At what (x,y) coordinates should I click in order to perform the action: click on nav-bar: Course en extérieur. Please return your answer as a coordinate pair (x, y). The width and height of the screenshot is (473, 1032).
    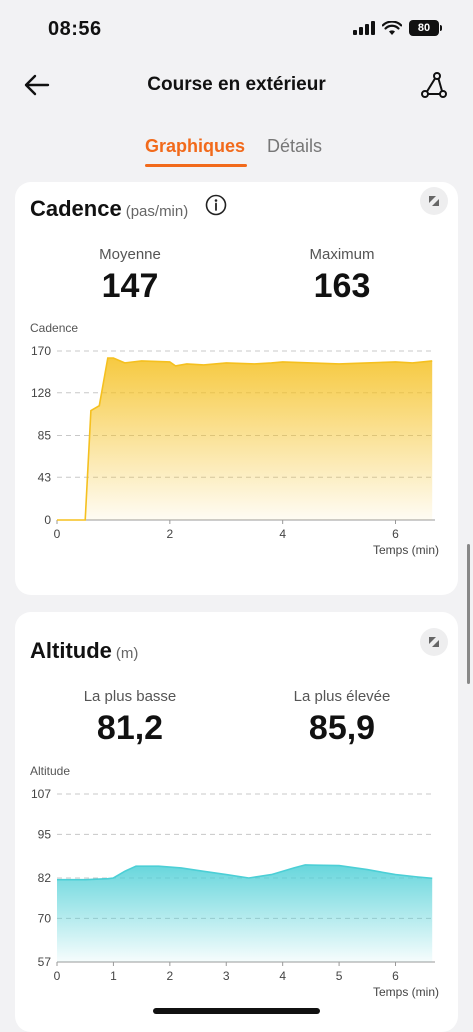
    Looking at the image, I should click on (236, 85).